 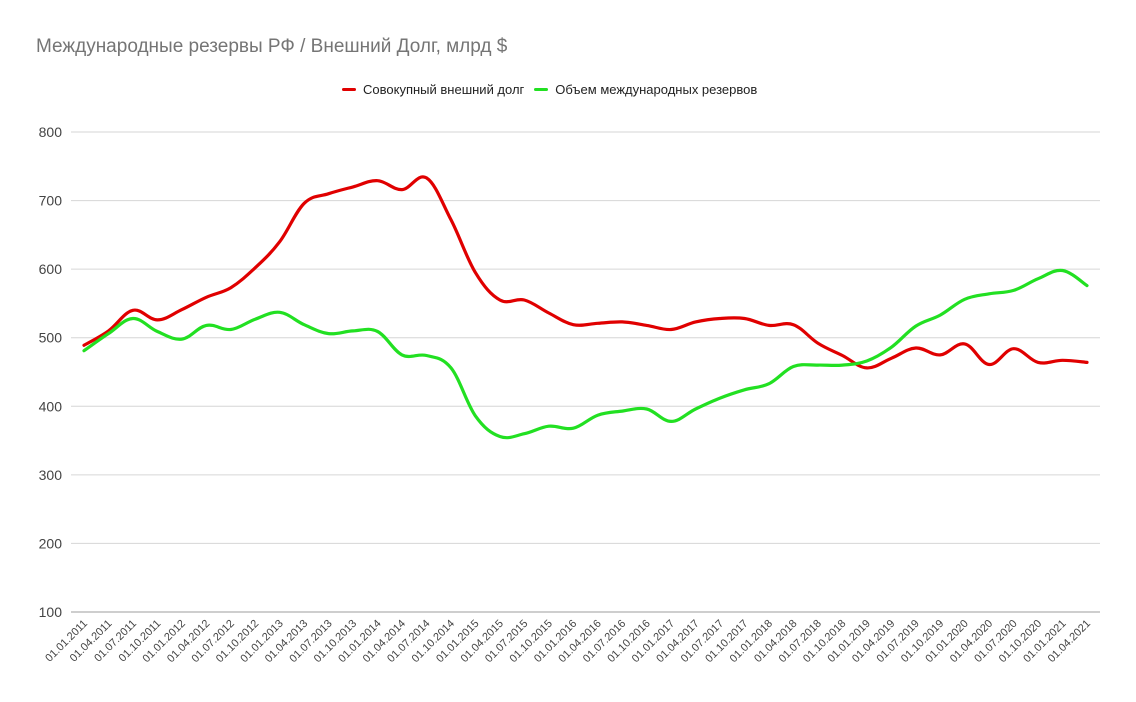 What do you see at coordinates (51, 132) in the screenshot?
I see `y-tick-label-800: 800` at bounding box center [51, 132].